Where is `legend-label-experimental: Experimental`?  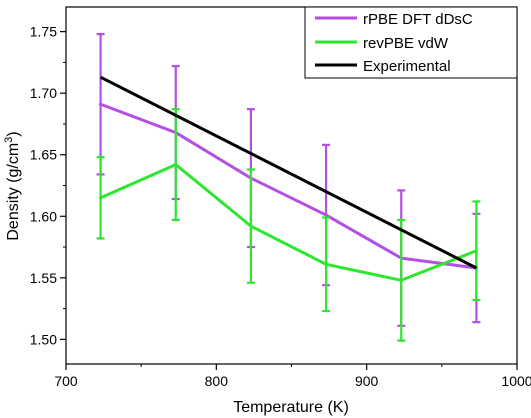
legend-label-experimental: Experimental is located at coordinates (407, 66).